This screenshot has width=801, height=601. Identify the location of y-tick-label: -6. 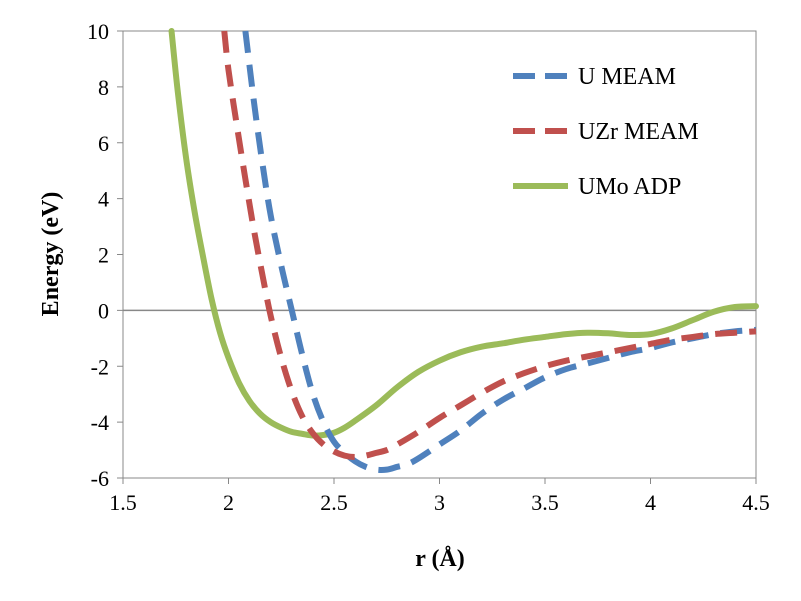
(100, 478).